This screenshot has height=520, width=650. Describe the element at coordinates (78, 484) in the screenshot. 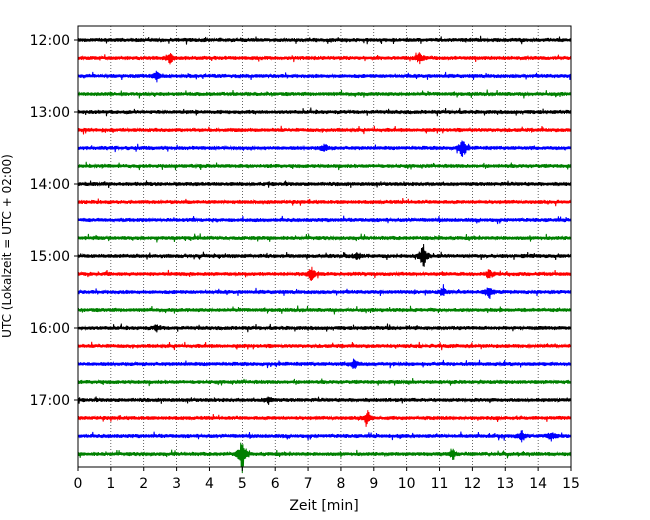

I see `x-tick-label: 0` at that location.